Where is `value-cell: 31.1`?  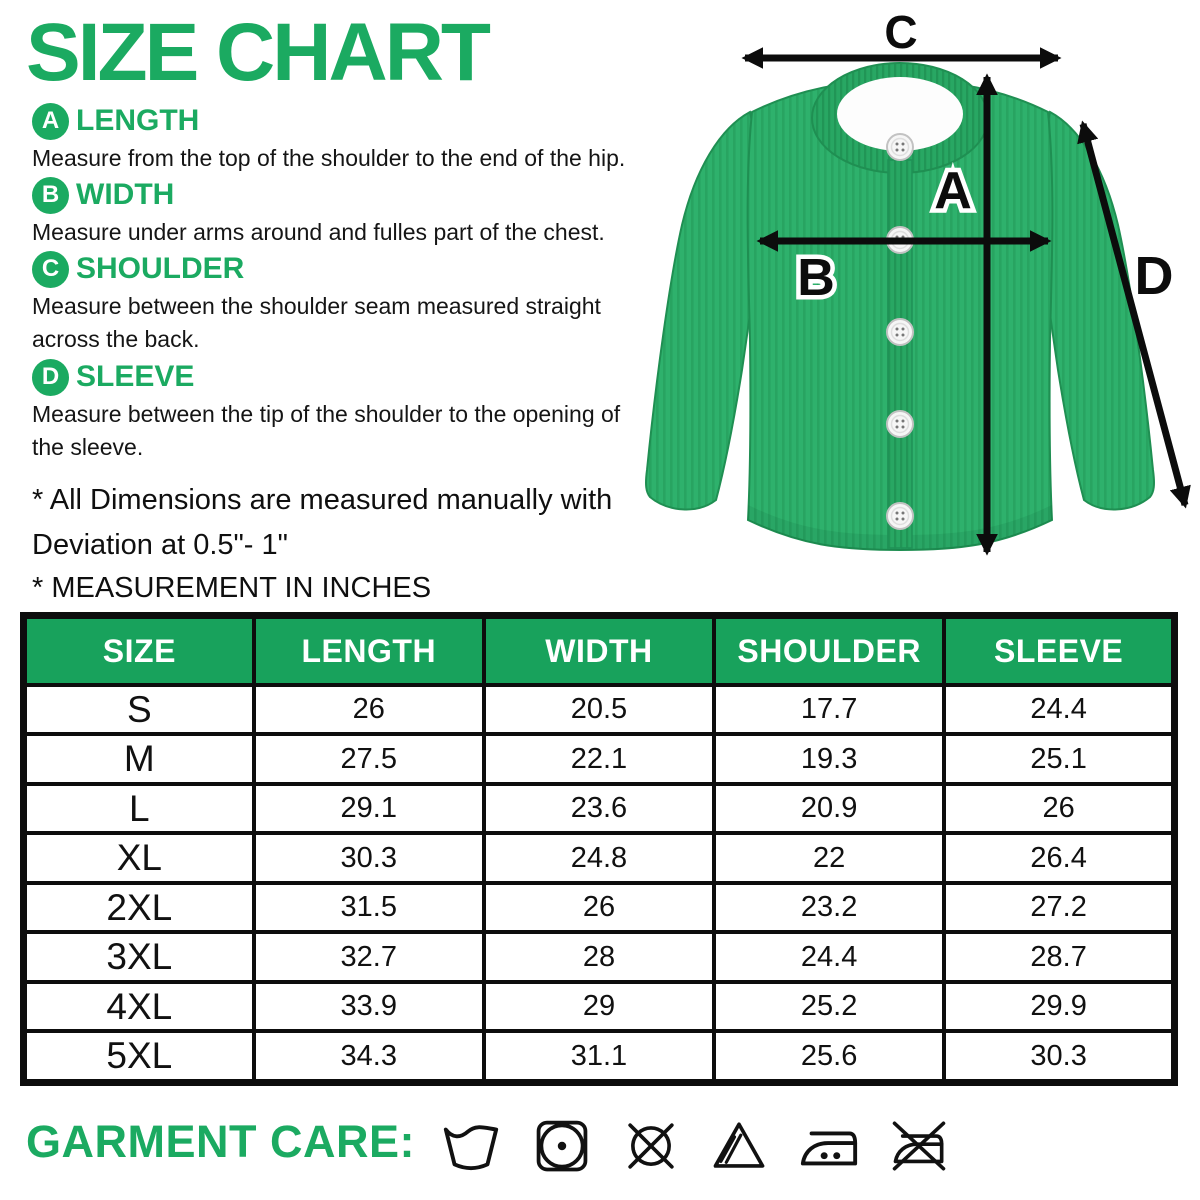 value-cell: 31.1 is located at coordinates (599, 1057).